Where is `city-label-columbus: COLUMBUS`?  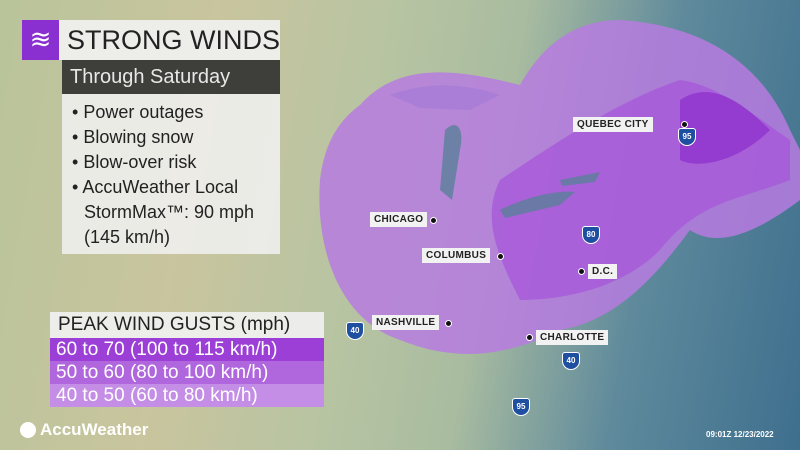
city-label-columbus: COLUMBUS is located at coordinates (456, 255).